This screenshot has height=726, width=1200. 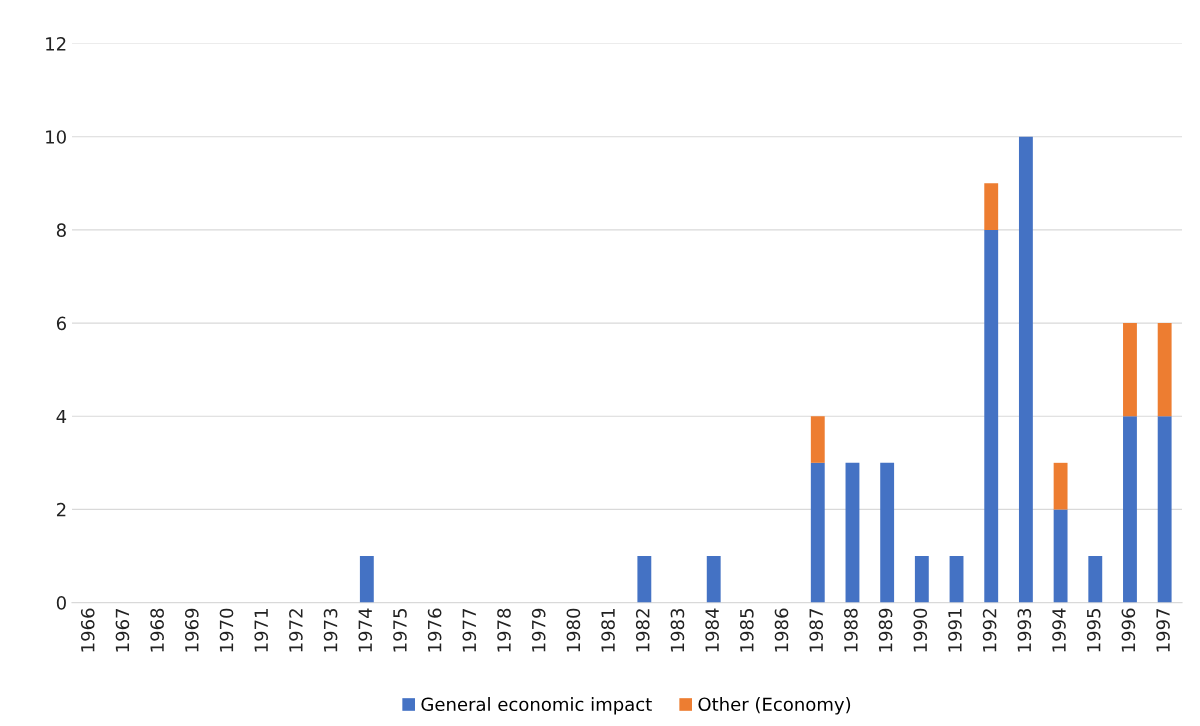 What do you see at coordinates (296, 630) in the screenshot?
I see `x-tick-label: 1972` at bounding box center [296, 630].